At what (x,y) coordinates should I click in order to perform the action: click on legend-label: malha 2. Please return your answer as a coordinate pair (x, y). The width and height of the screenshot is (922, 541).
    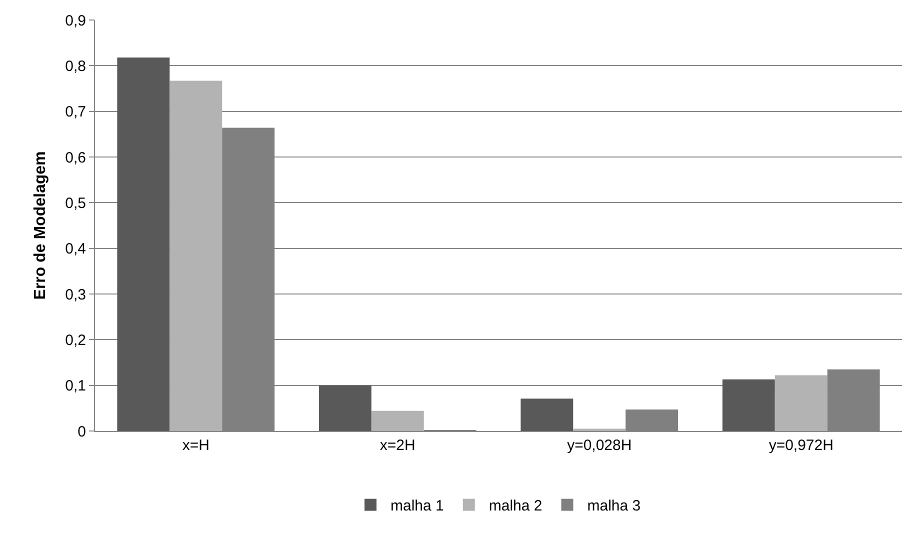
    Looking at the image, I should click on (515, 506).